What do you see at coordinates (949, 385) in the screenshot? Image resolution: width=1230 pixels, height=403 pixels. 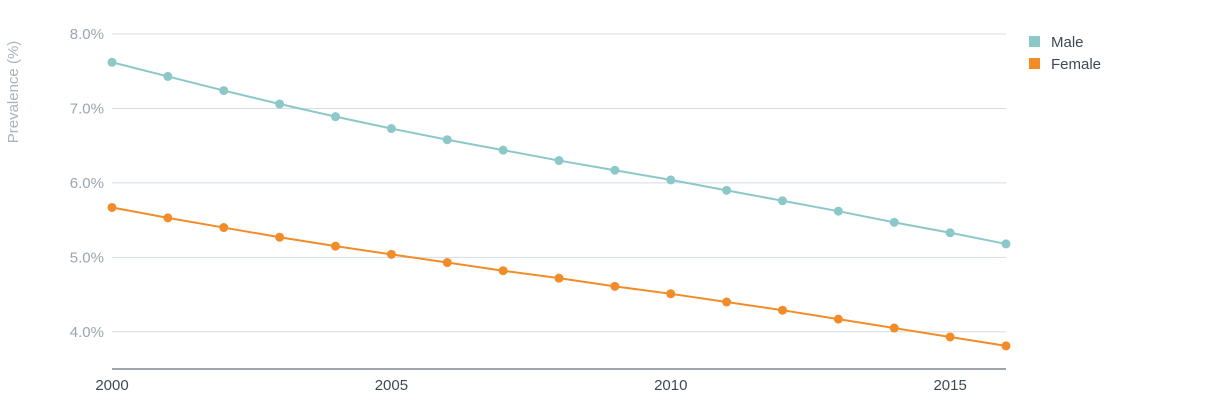 I see `x-tick-label: 2015` at bounding box center [949, 385].